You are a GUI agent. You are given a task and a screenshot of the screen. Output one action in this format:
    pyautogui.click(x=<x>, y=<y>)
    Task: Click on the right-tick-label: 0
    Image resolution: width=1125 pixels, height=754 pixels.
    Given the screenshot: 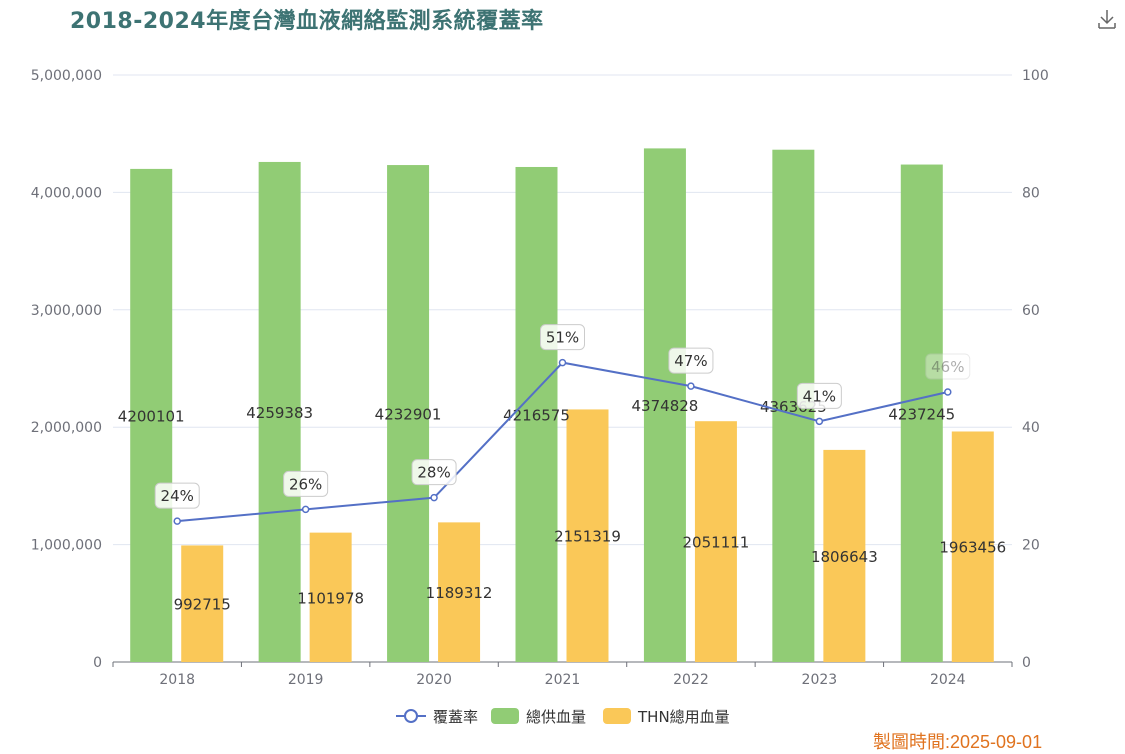 What is the action you would take?
    pyautogui.click(x=1026, y=663)
    